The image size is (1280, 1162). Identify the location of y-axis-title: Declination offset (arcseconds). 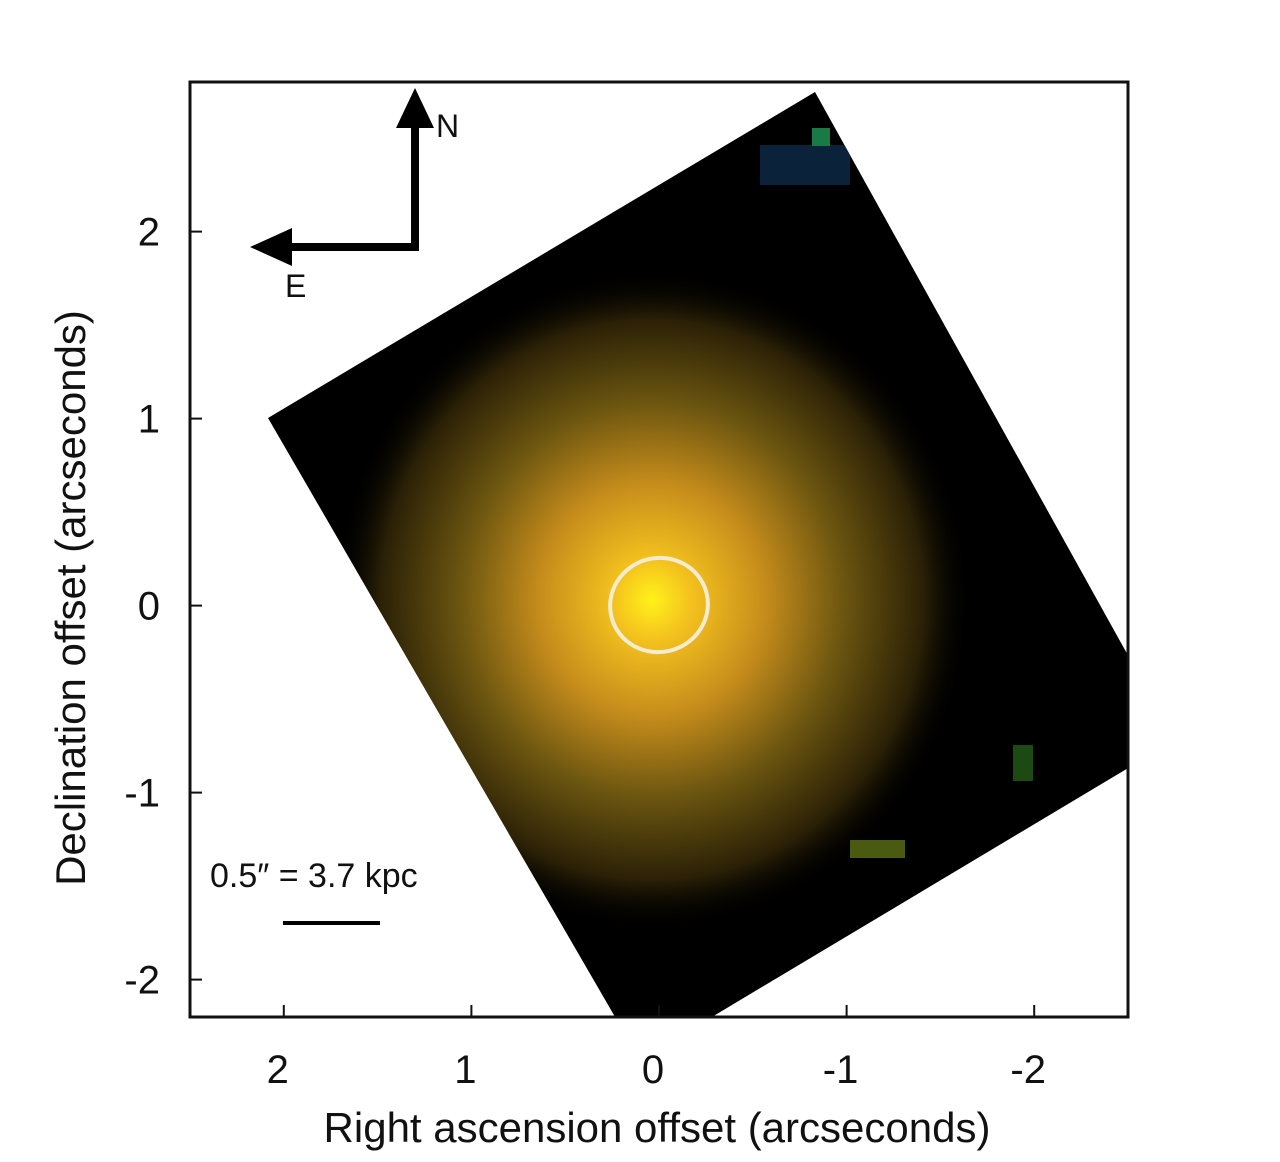
(70, 598).